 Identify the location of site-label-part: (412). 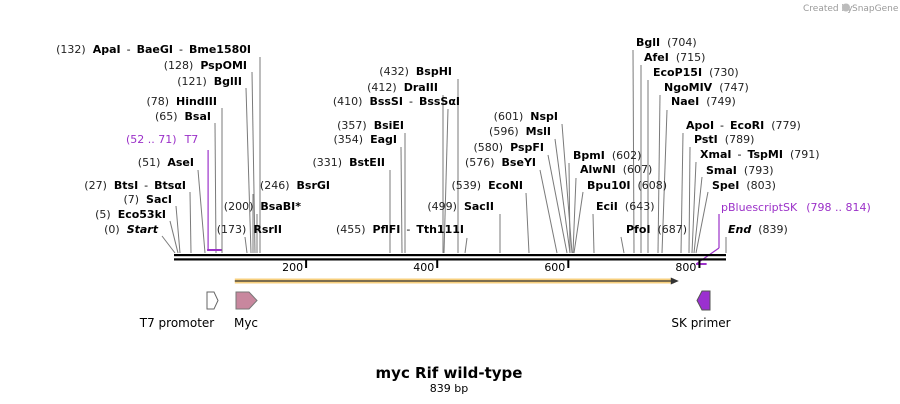
(382, 87).